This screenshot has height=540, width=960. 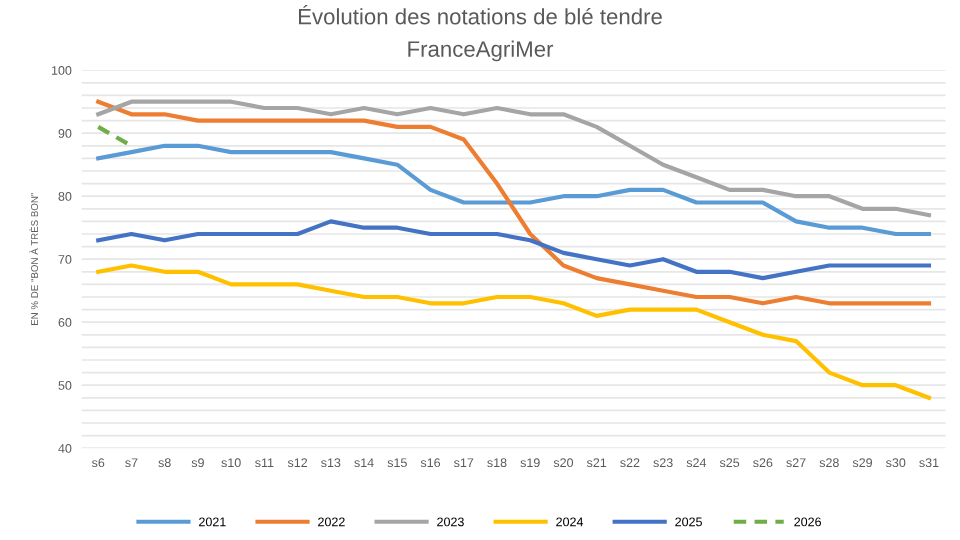 I want to click on chart-title: Évolution des notations de blé tendre, so click(x=480, y=15).